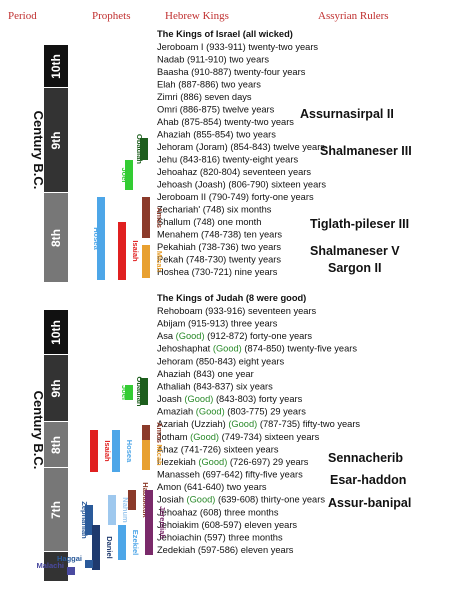 The height and width of the screenshot is (592, 474). What do you see at coordinates (253, 475) in the screenshot?
I see `king-reign: (697-642) fifty-five years` at bounding box center [253, 475].